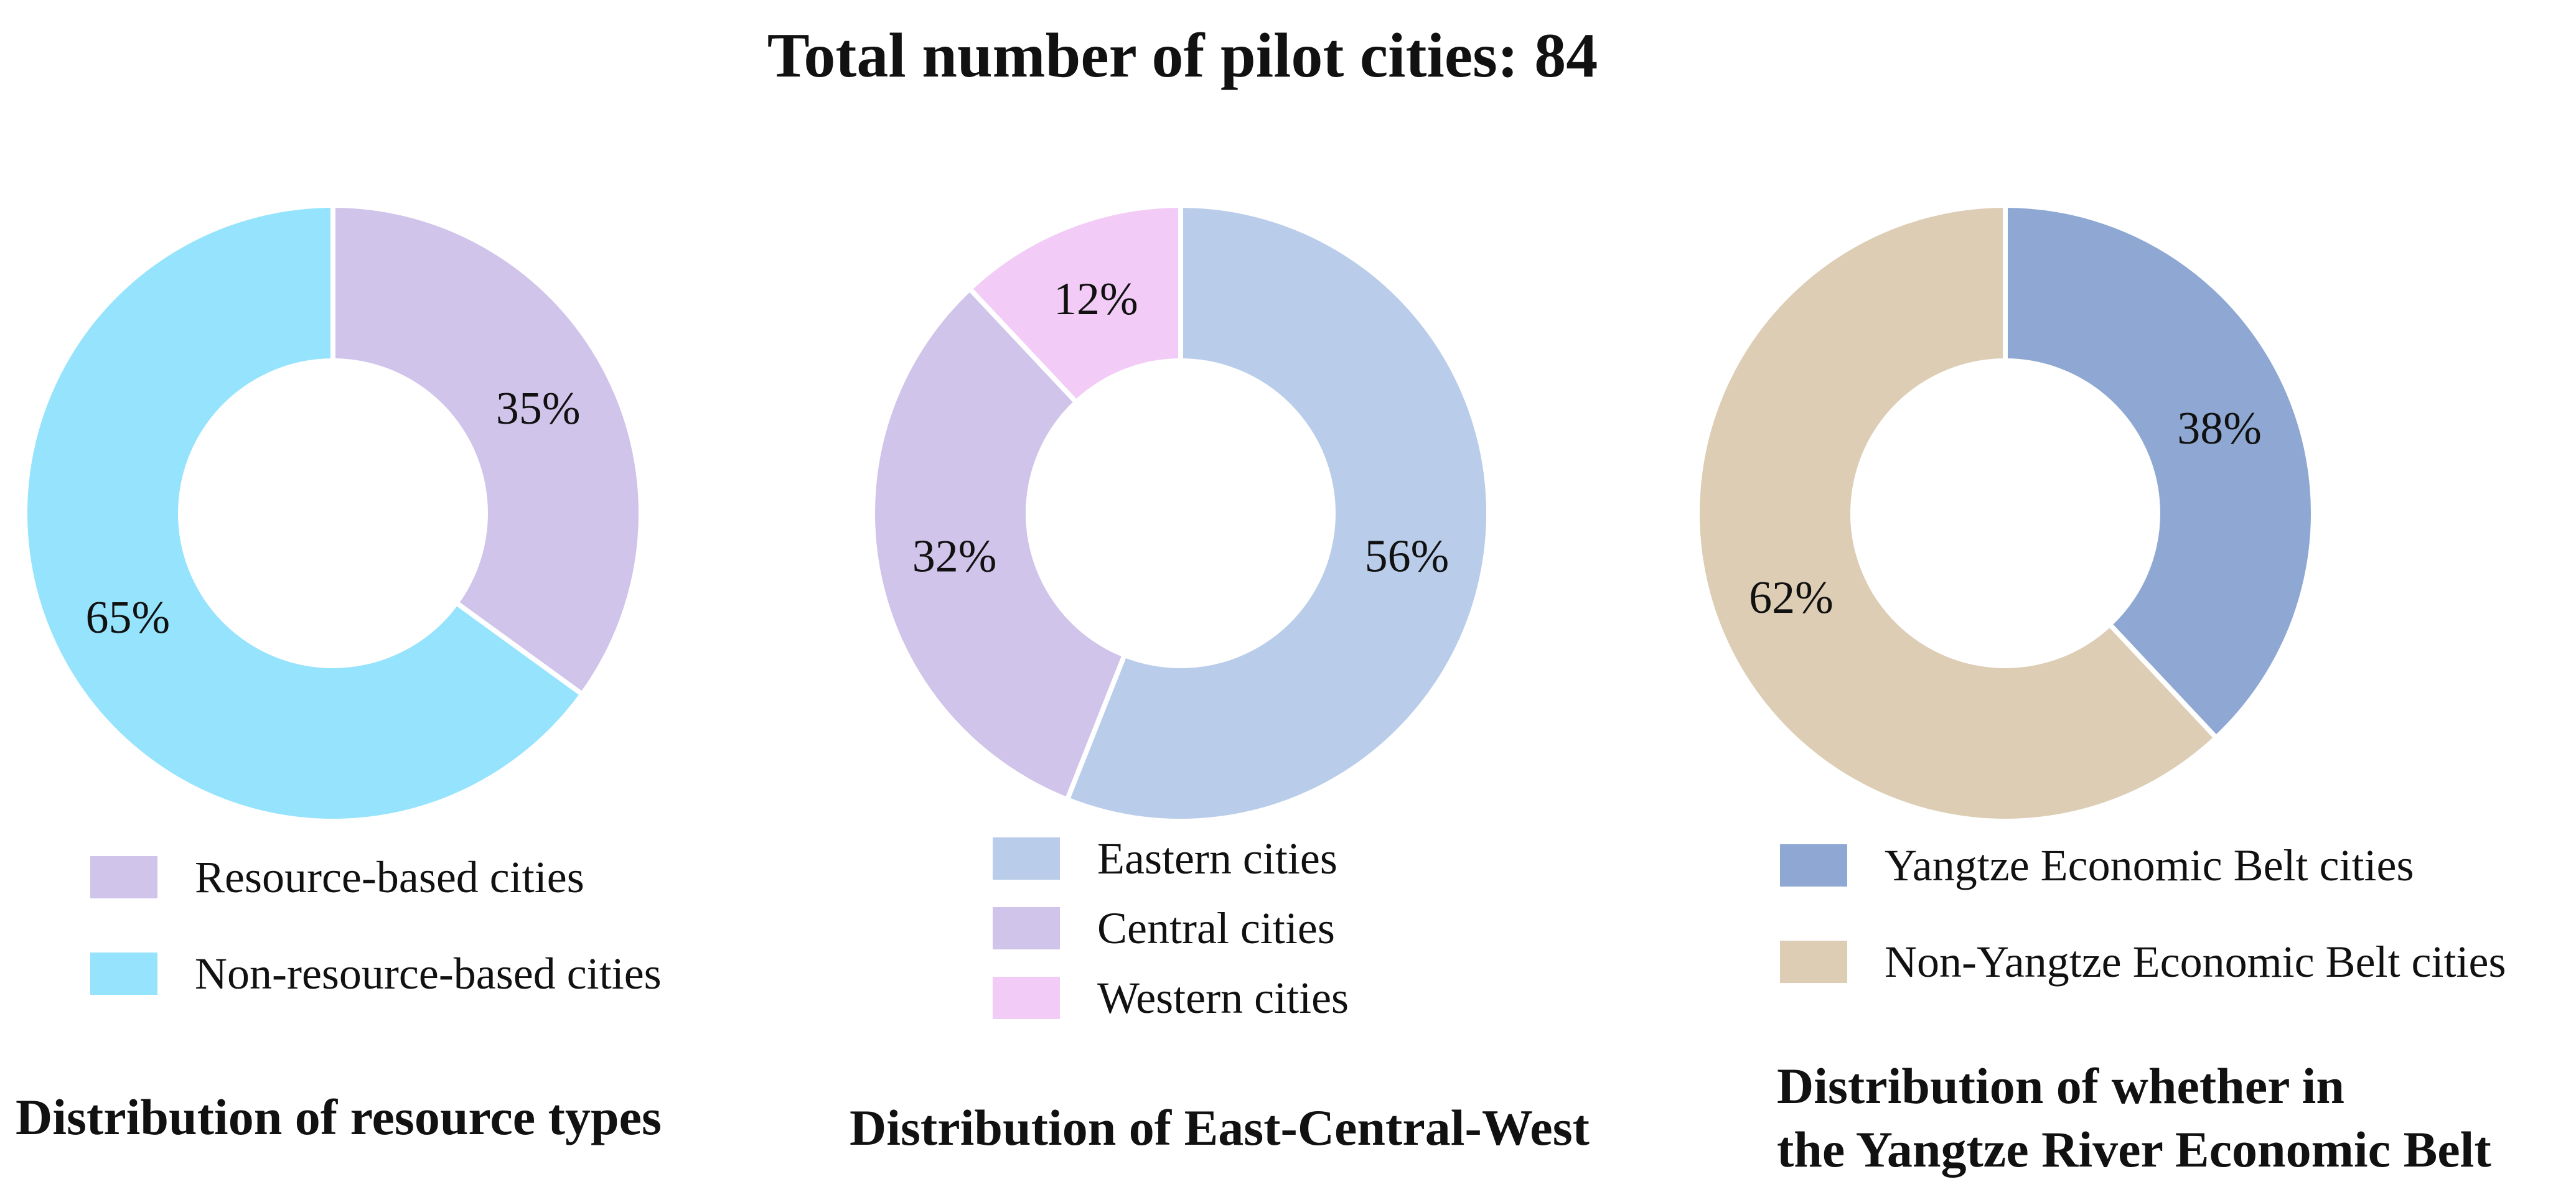  Describe the element at coordinates (2219, 428) in the screenshot. I see `data-label-yangtze-economic-belt-cities: 38%` at that location.